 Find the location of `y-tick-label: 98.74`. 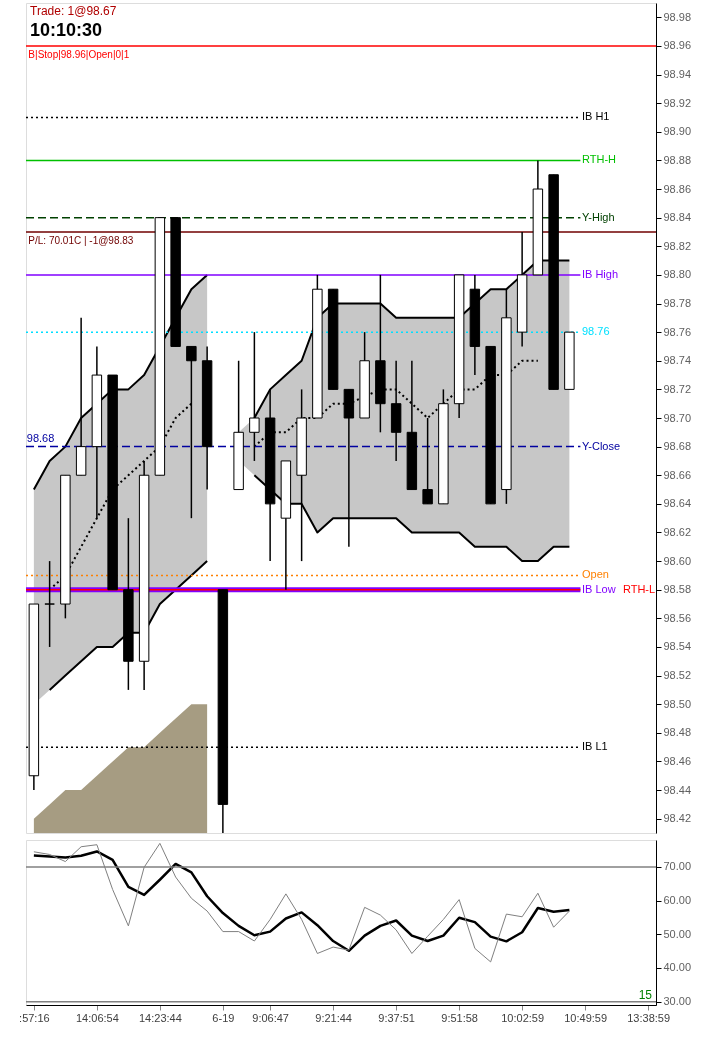

y-tick-label: 98.74 is located at coordinates (677, 360).